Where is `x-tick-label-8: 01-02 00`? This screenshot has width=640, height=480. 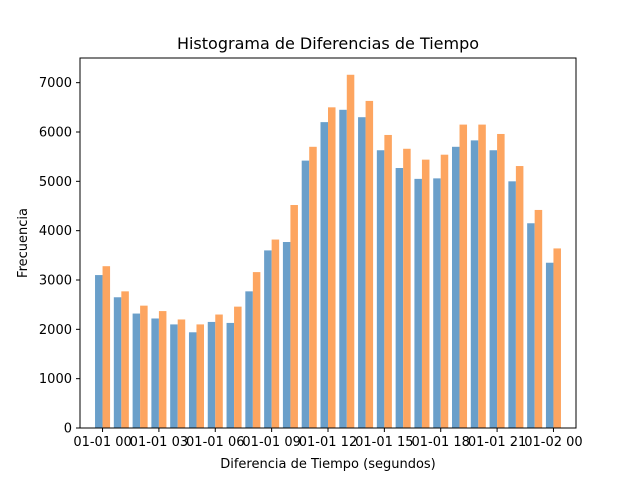
x-tick-label-8: 01-02 00 is located at coordinates (553, 442).